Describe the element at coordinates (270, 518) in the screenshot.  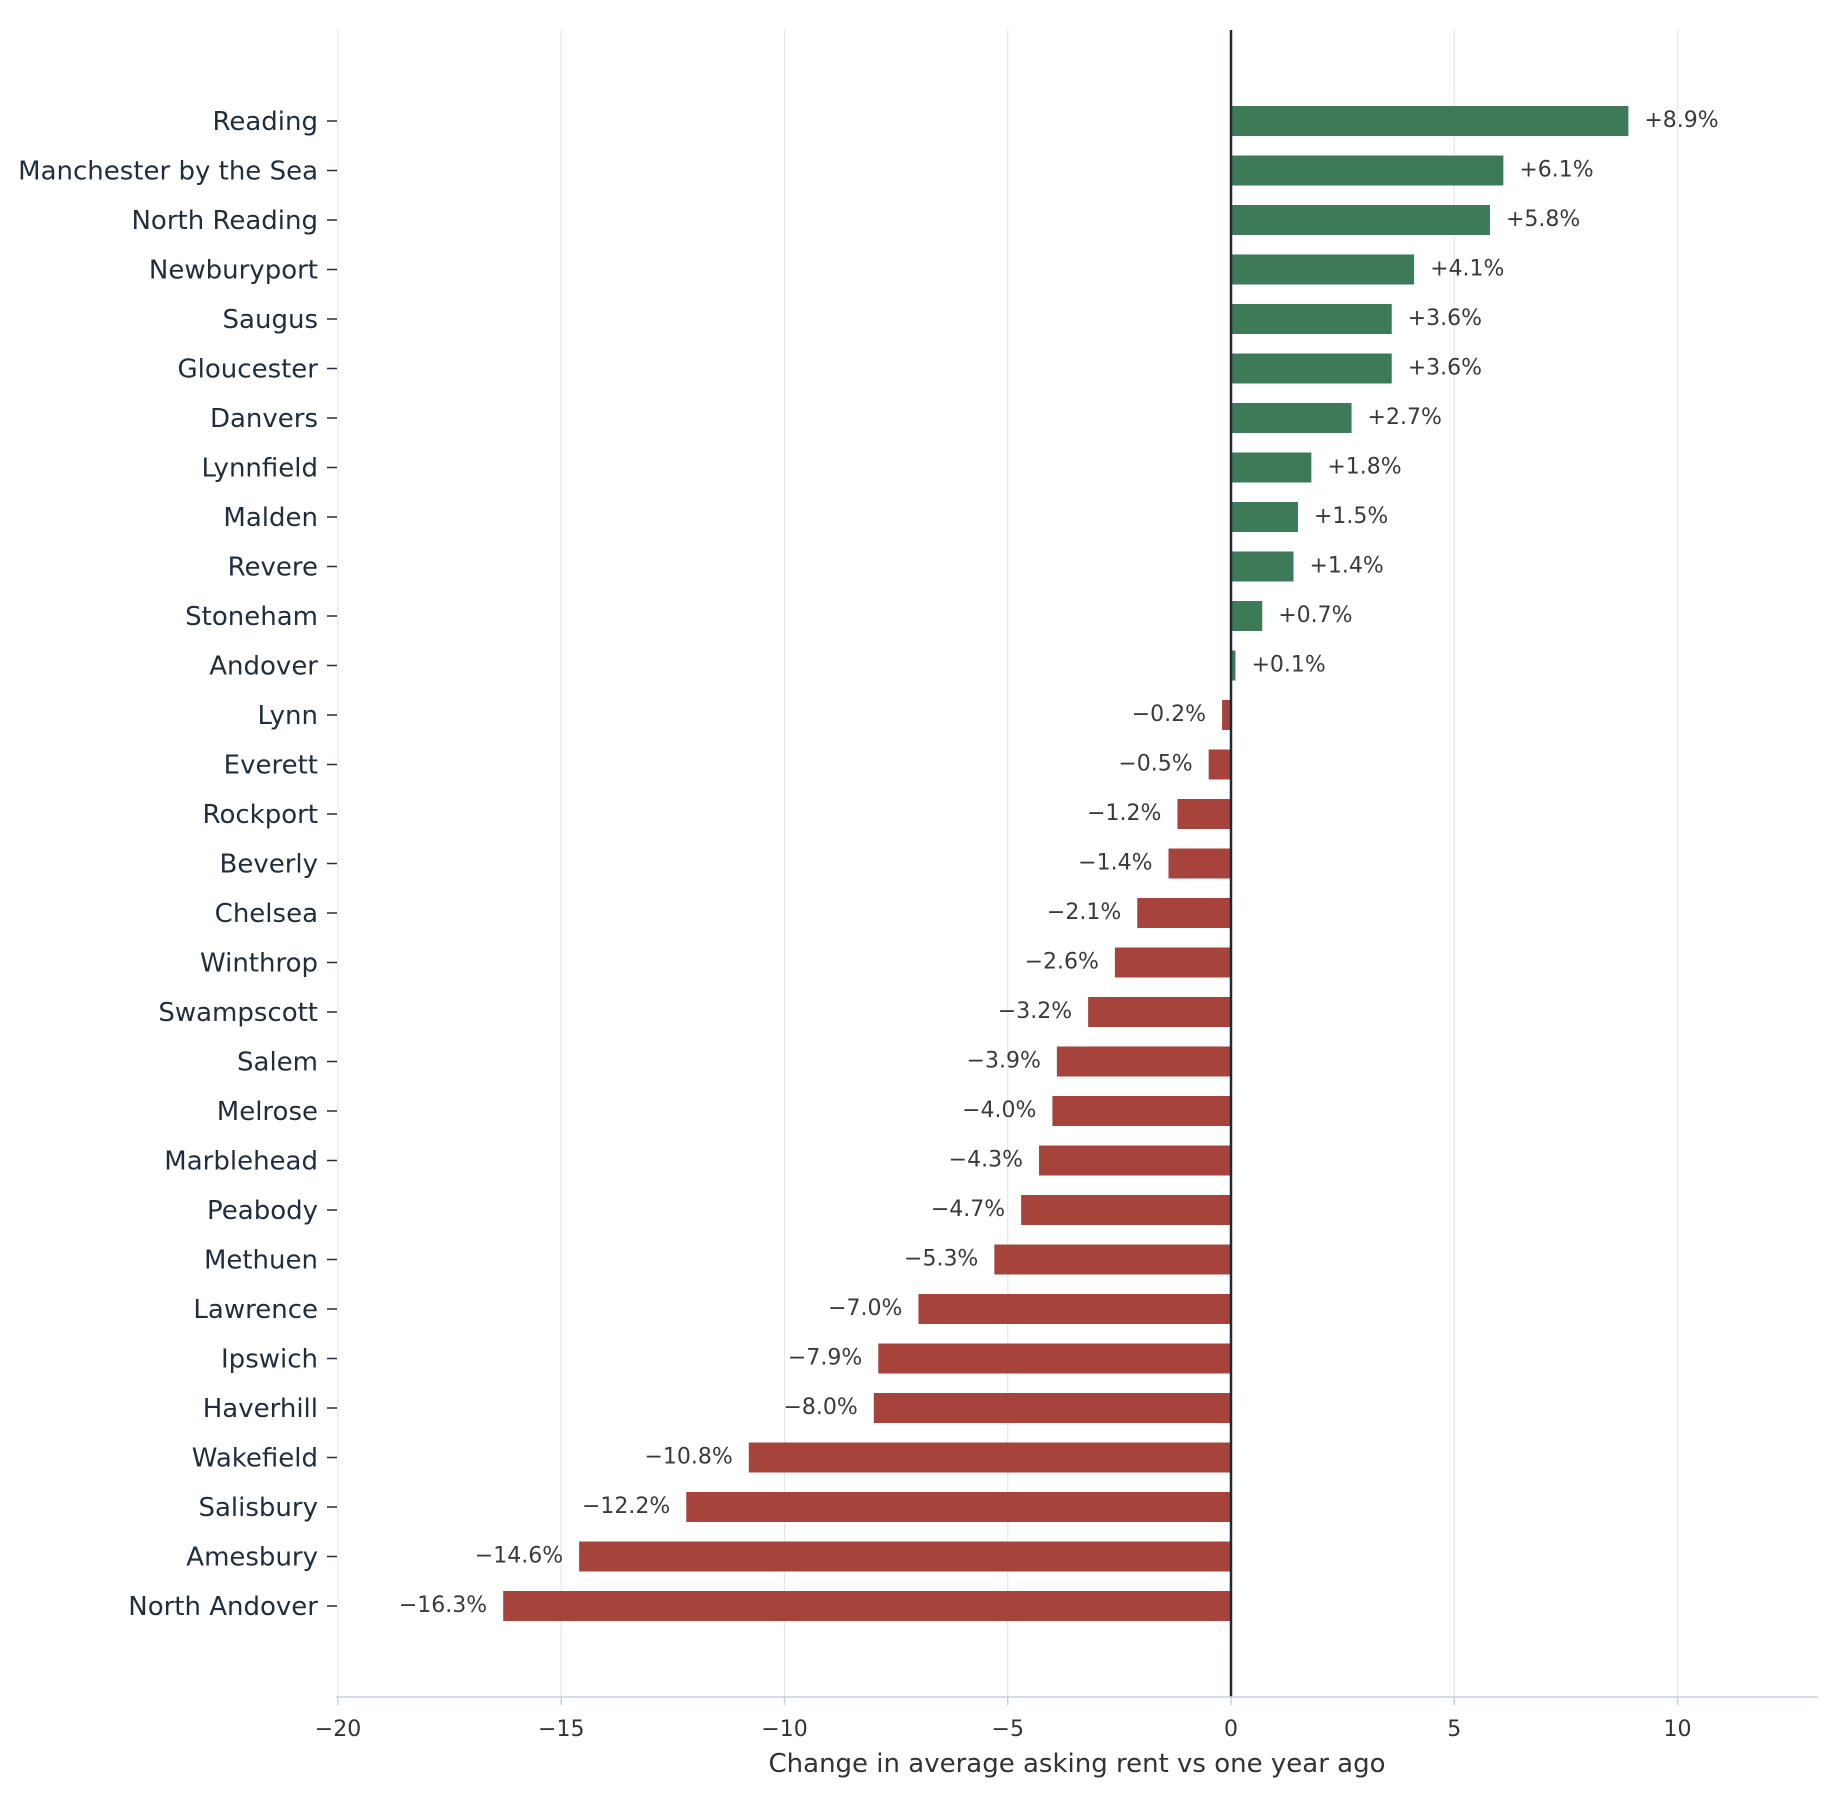
I see `category-label: Malden` at that location.